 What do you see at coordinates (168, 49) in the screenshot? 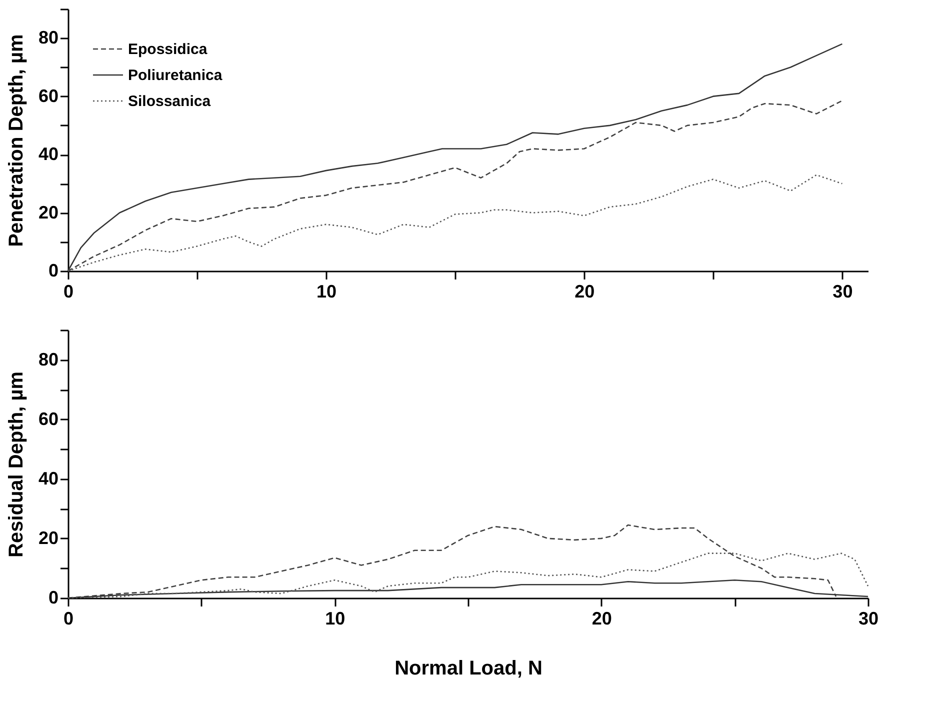
I see `legend-label: Epossidica` at bounding box center [168, 49].